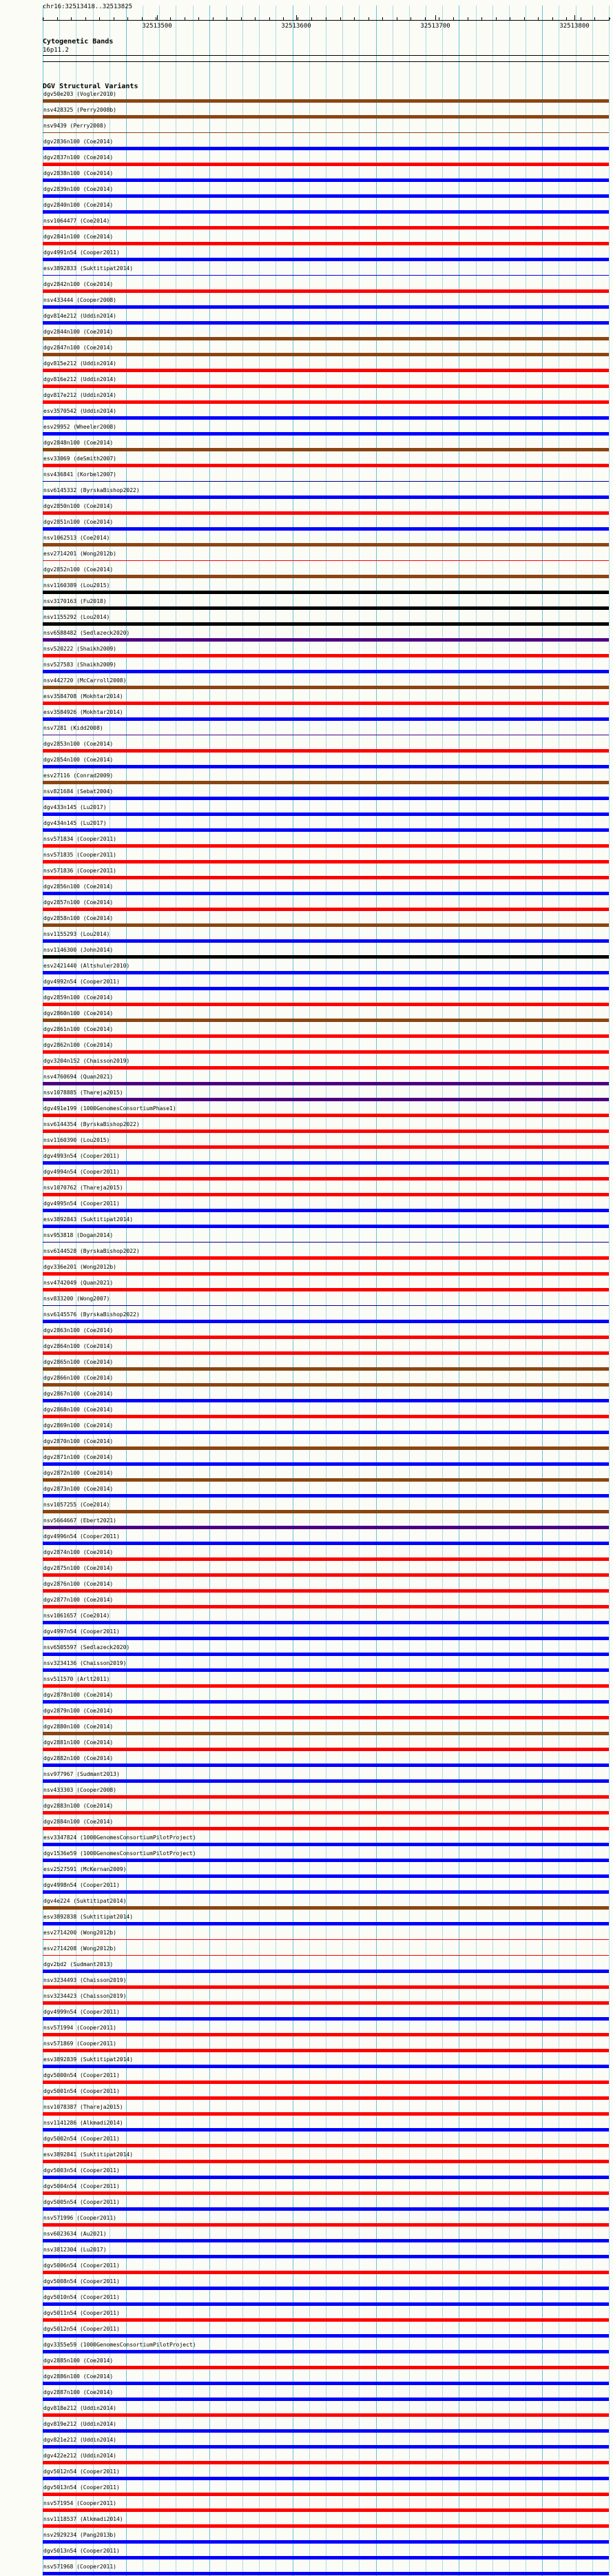 This screenshot has width=613, height=2576. Describe the element at coordinates (306, 2175) in the screenshot. I see `variant-row: dgv5003n54 (Cooper2011)` at that location.